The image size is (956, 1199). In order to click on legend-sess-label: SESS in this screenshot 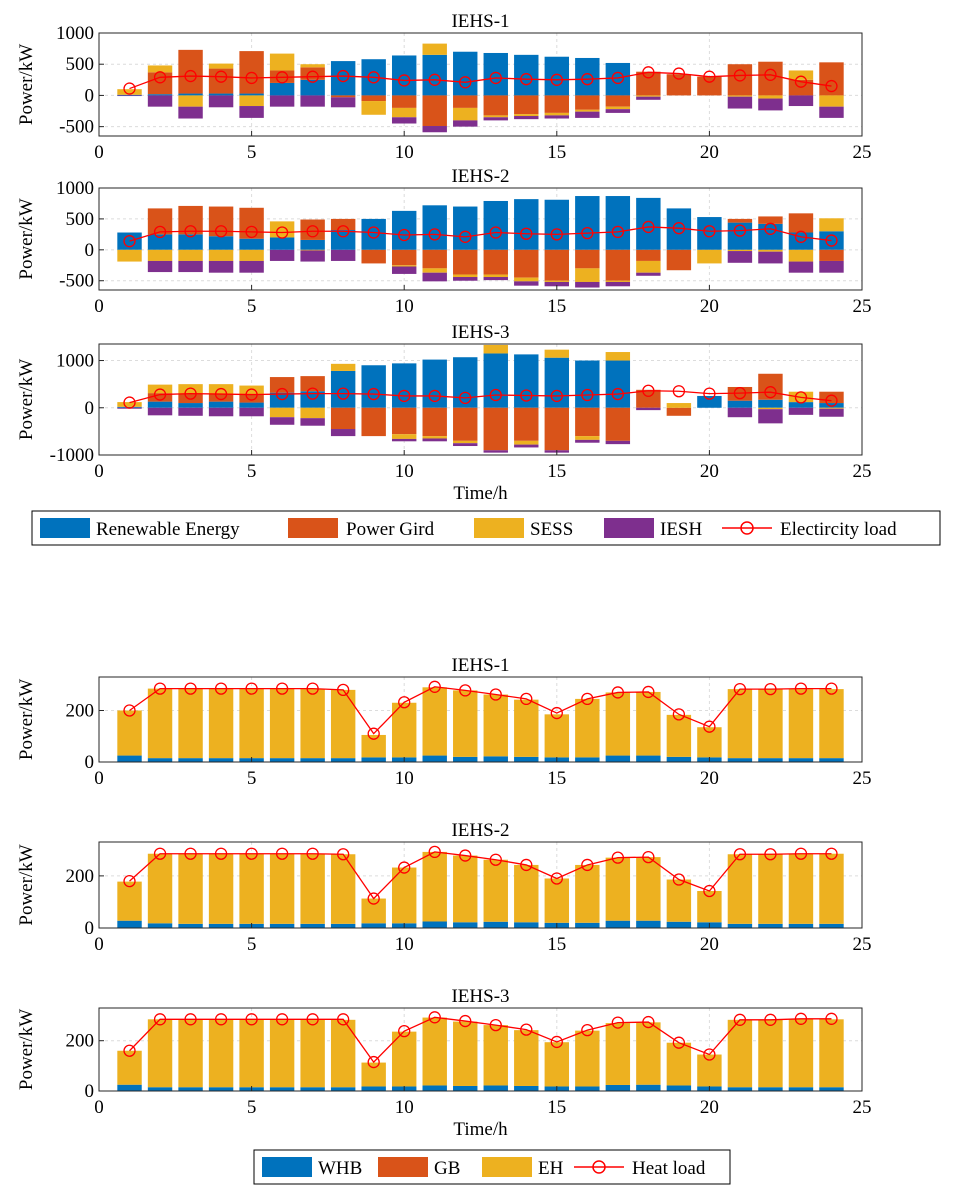, I will do `click(551, 529)`.